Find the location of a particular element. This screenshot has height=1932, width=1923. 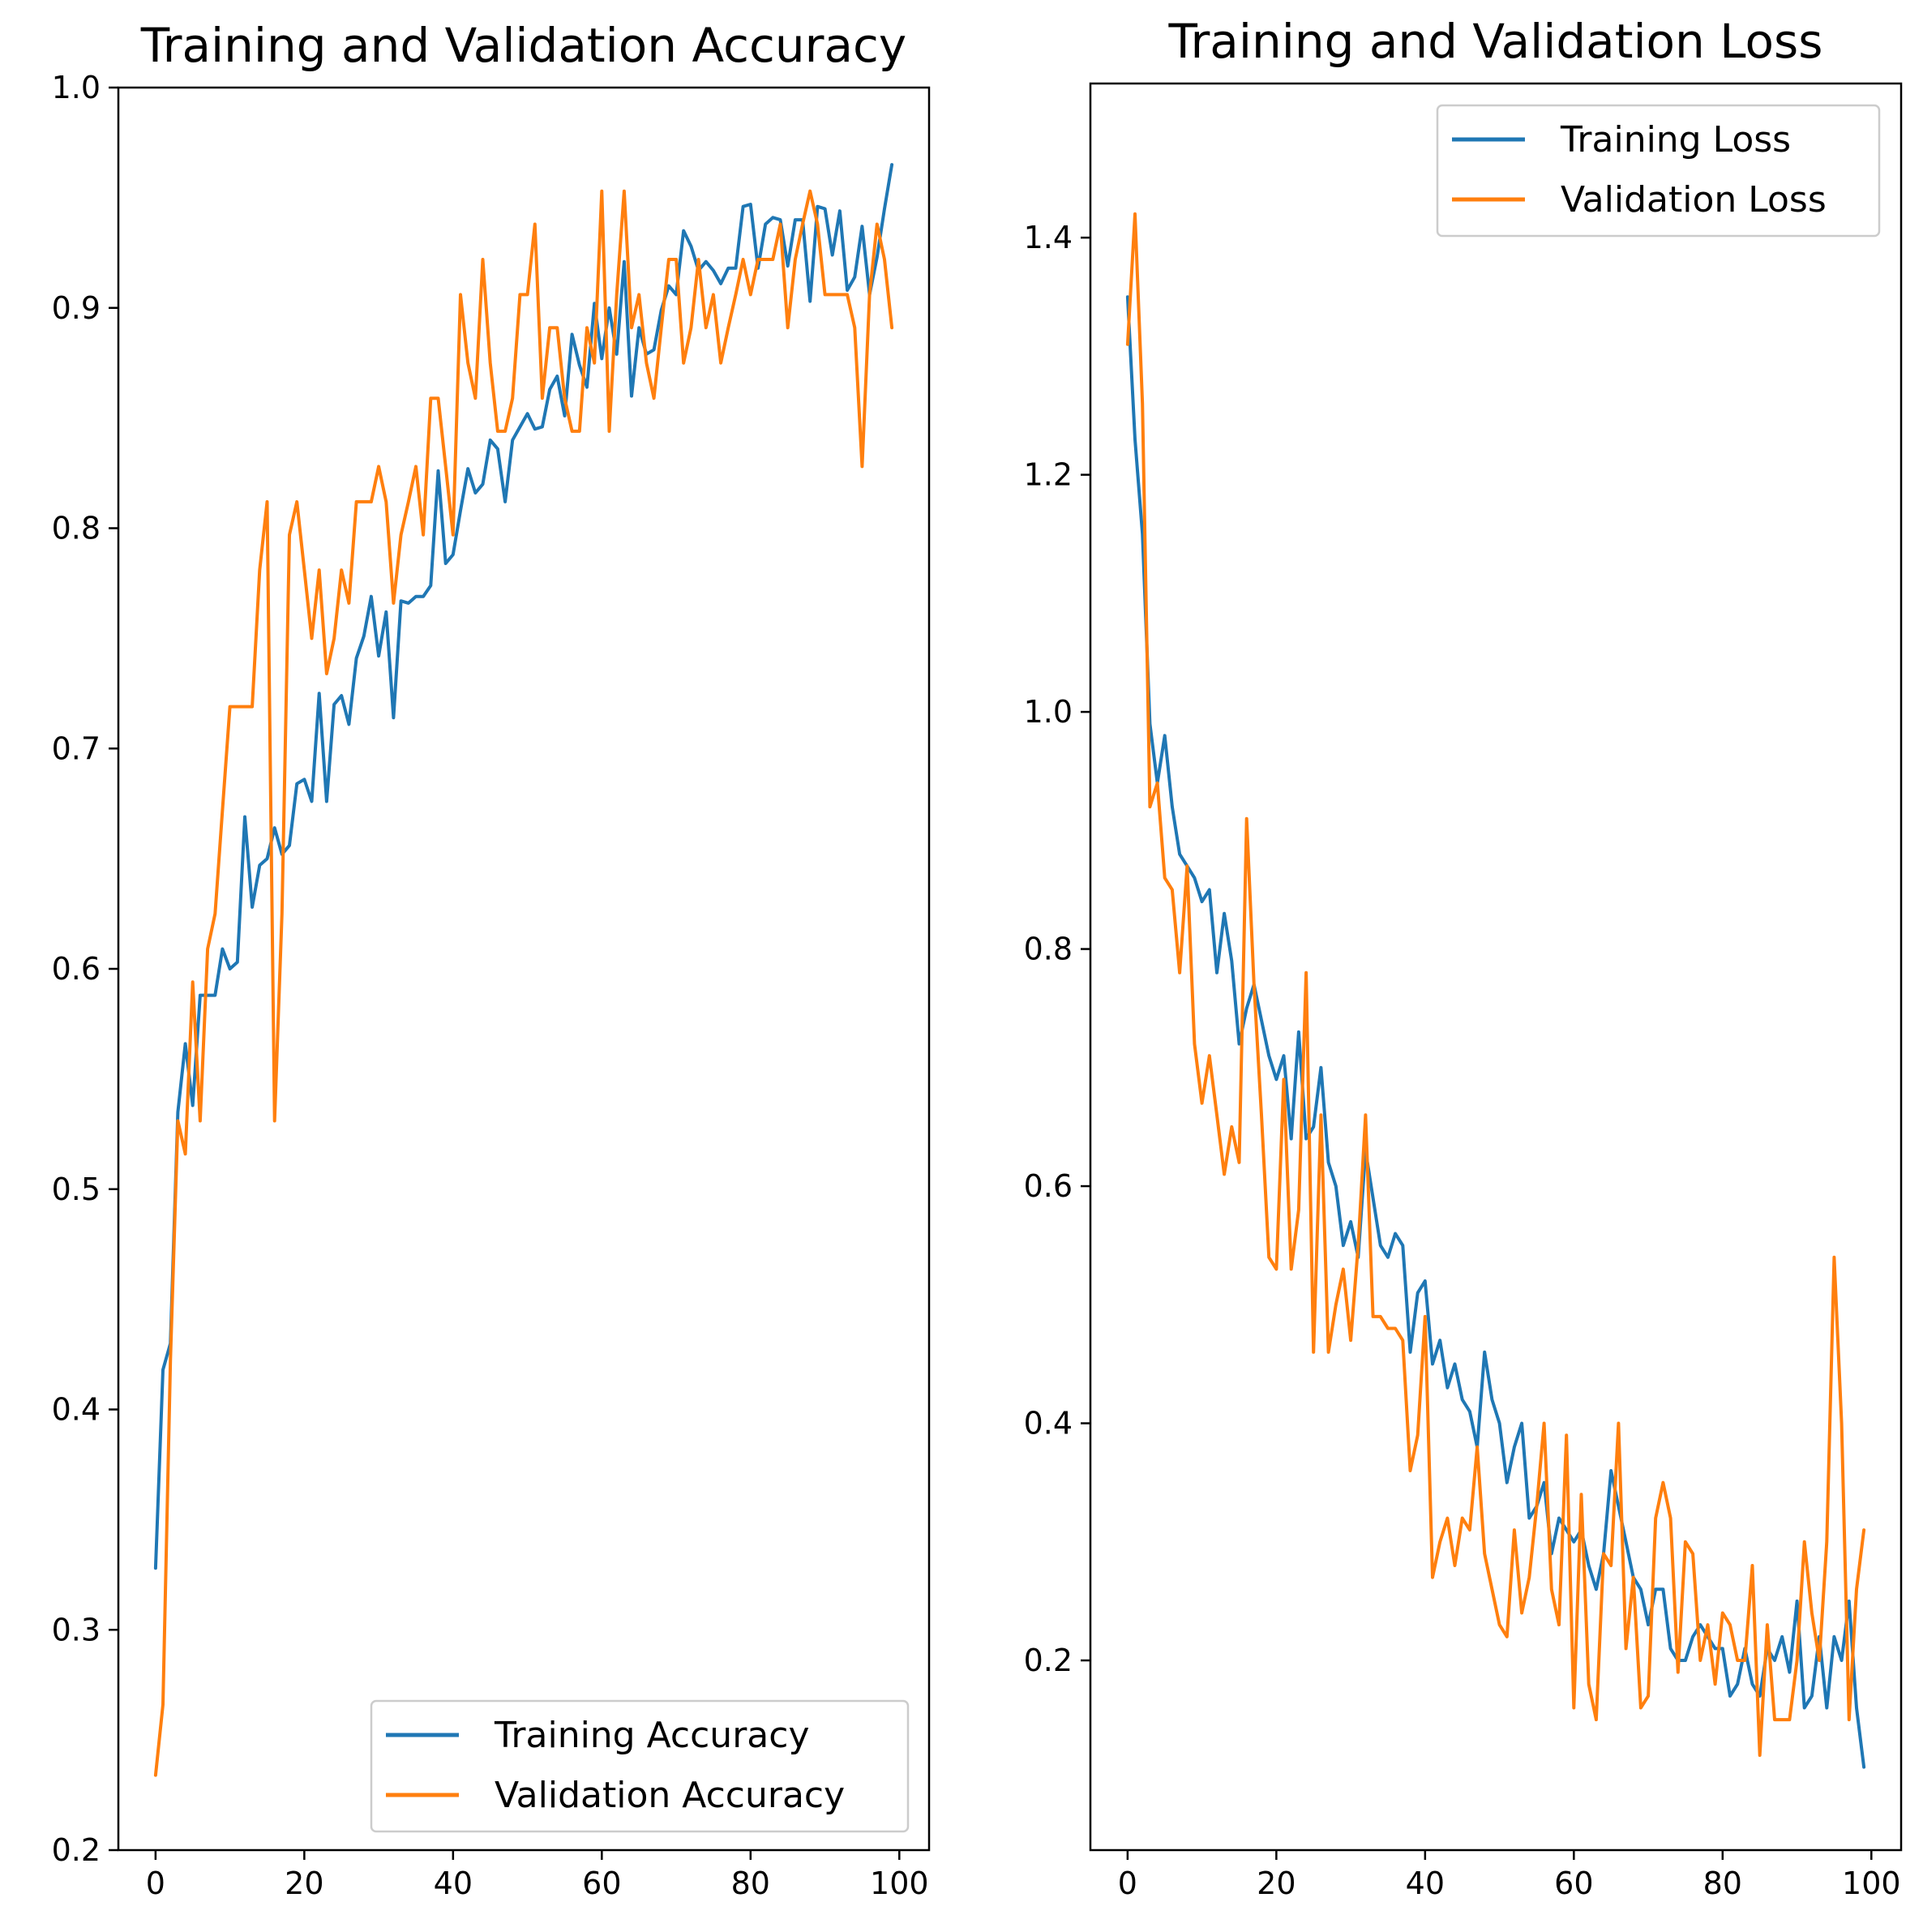

loss-x-tick-label: 20 is located at coordinates (1276, 1883).